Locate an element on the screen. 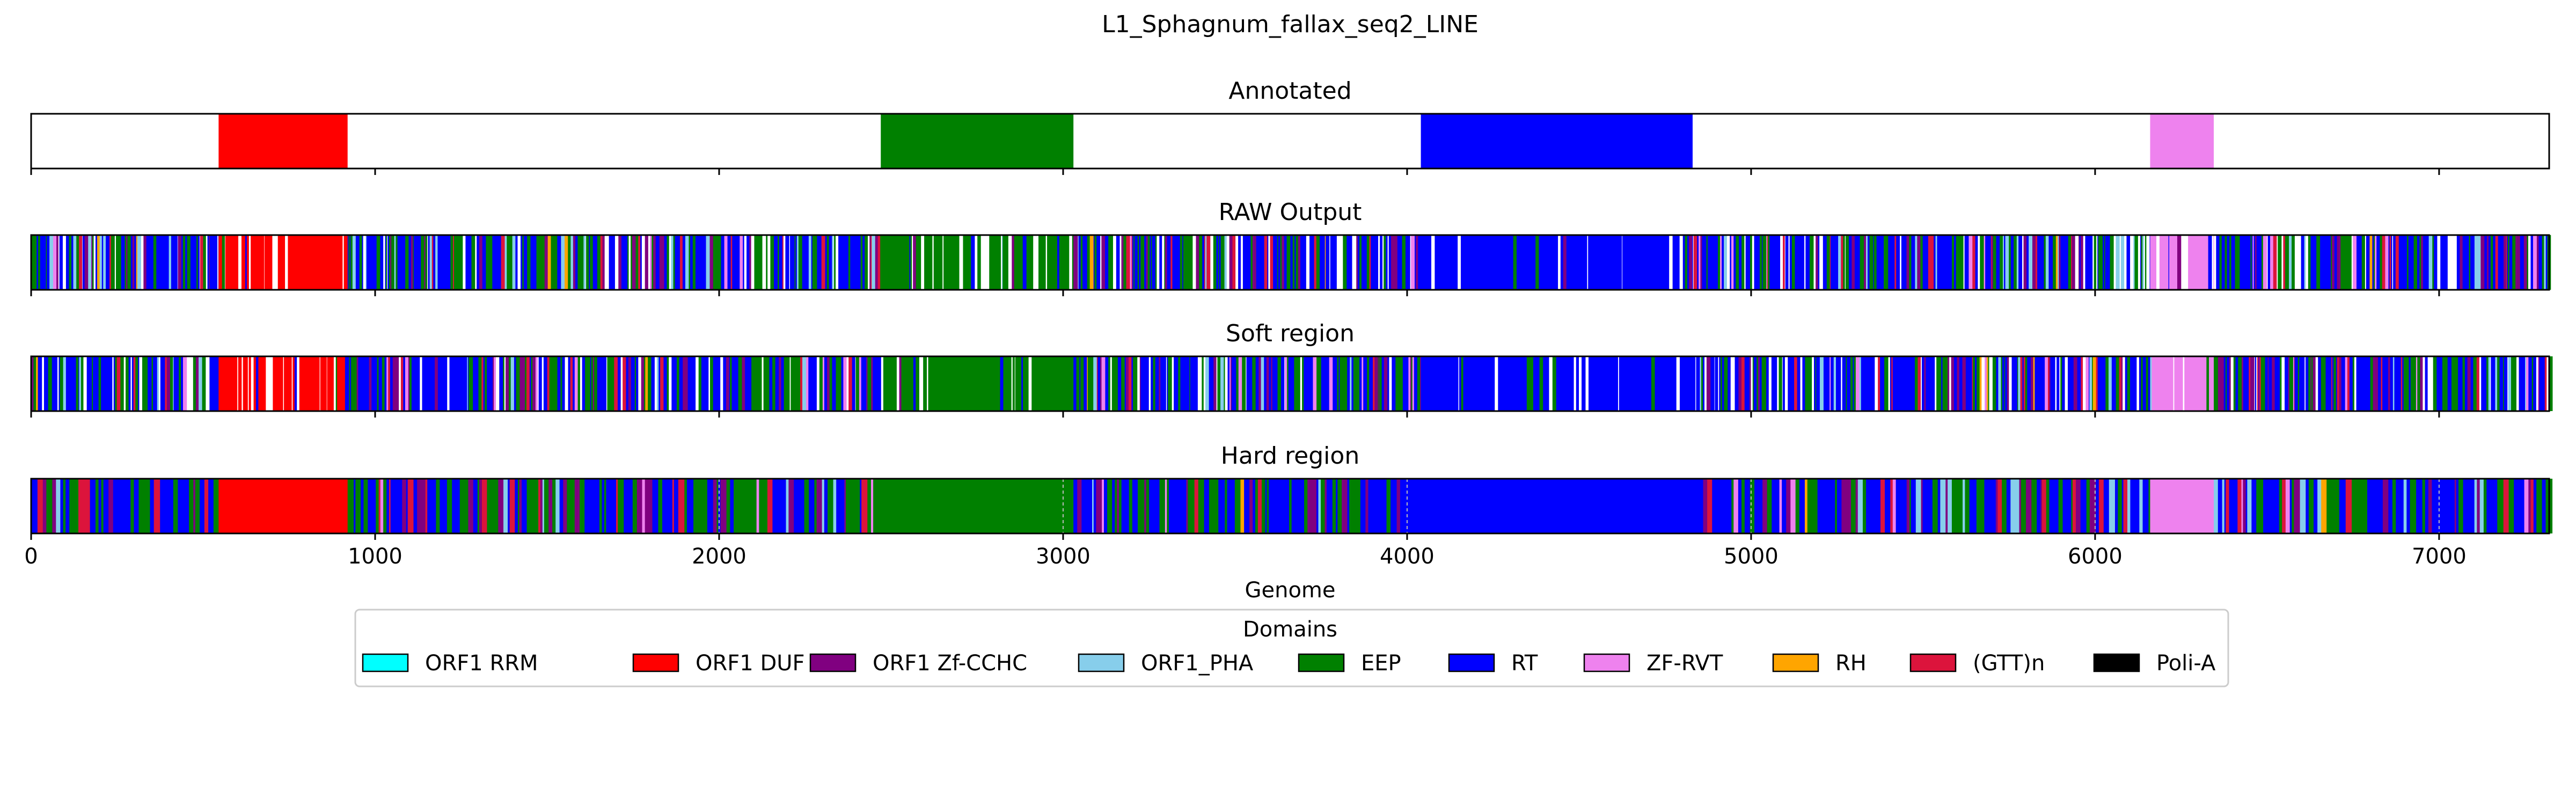  legend-item: ZF-RVT is located at coordinates (1653, 663).